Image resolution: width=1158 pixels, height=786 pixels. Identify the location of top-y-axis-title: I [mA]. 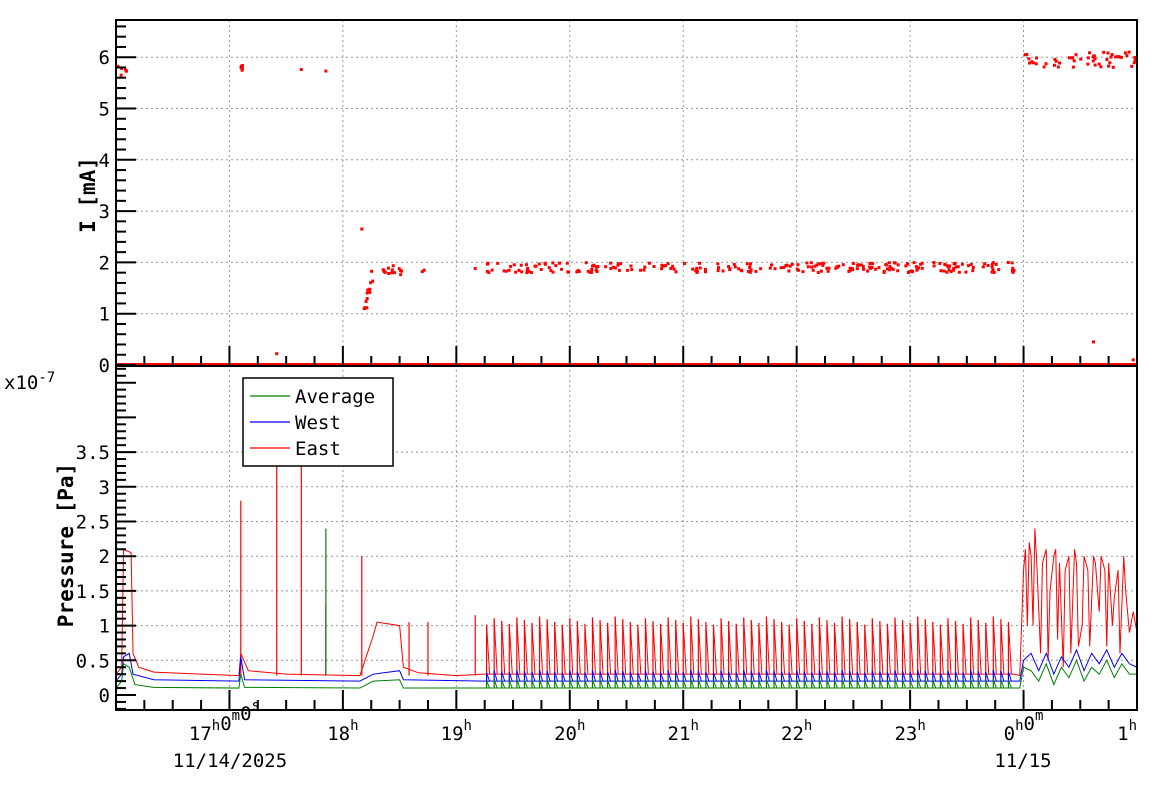
(88, 195).